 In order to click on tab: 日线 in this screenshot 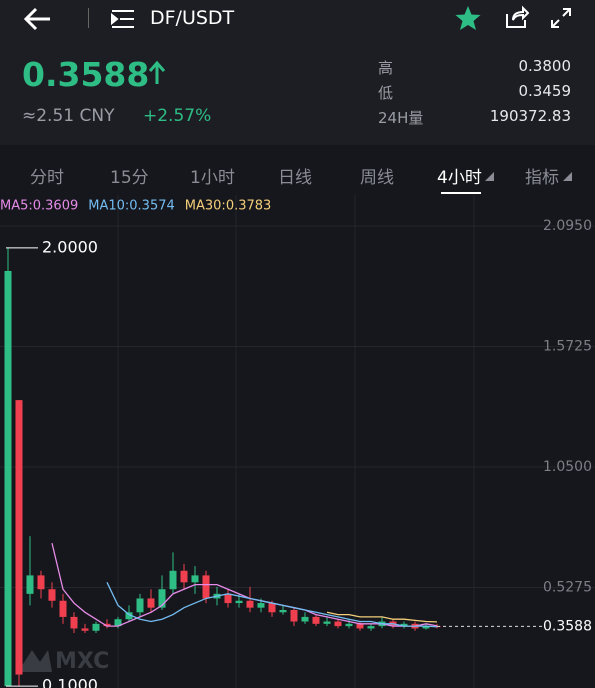, I will do `click(295, 178)`.